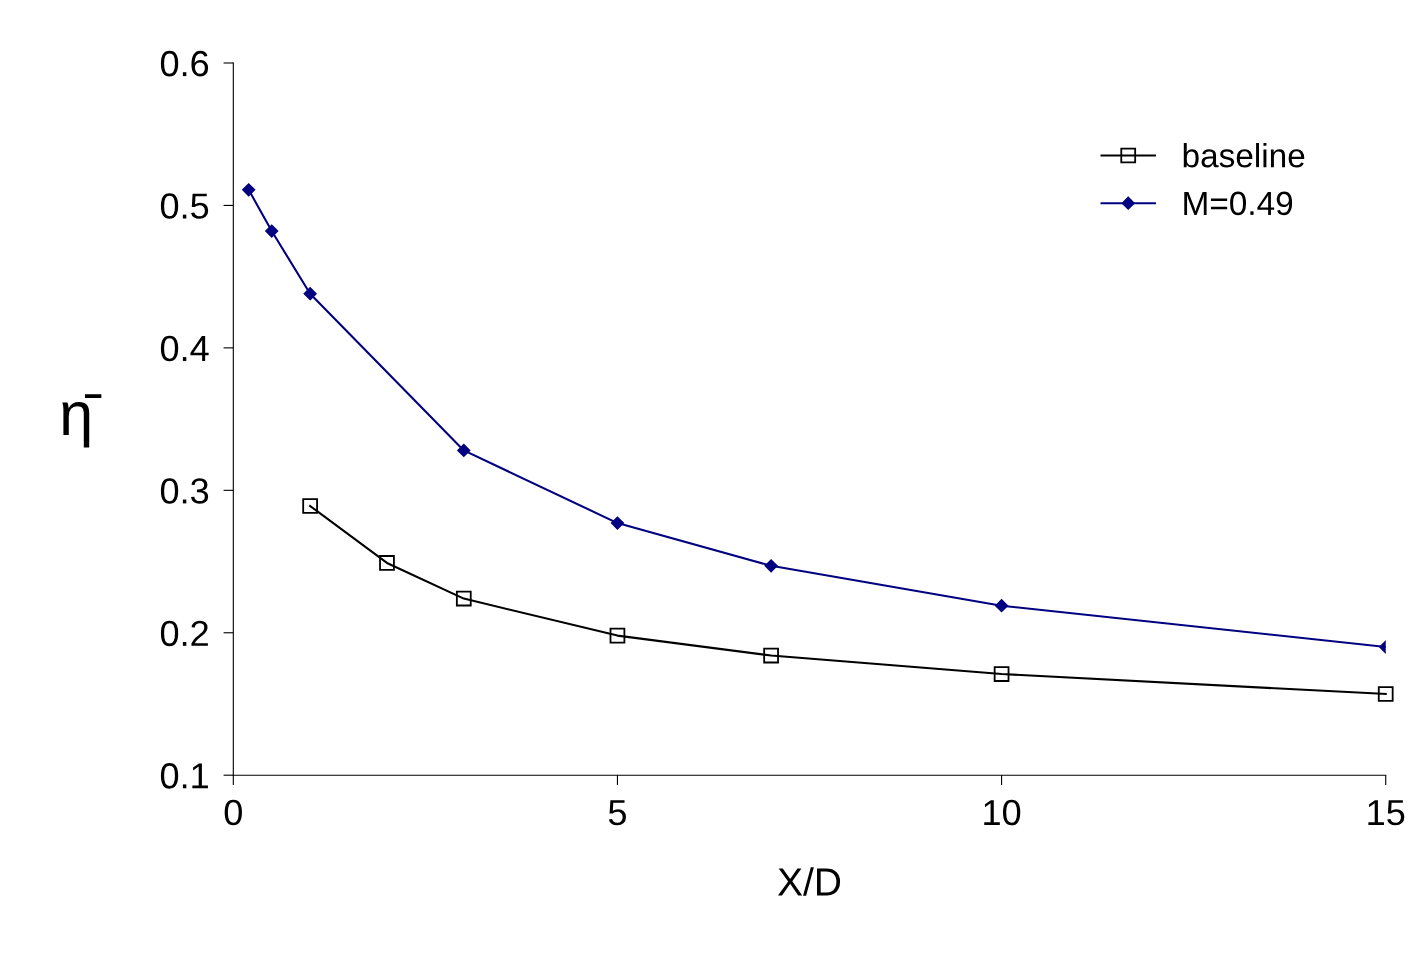 The width and height of the screenshot is (1414, 969). I want to click on x-axis-title: X/D, so click(809, 881).